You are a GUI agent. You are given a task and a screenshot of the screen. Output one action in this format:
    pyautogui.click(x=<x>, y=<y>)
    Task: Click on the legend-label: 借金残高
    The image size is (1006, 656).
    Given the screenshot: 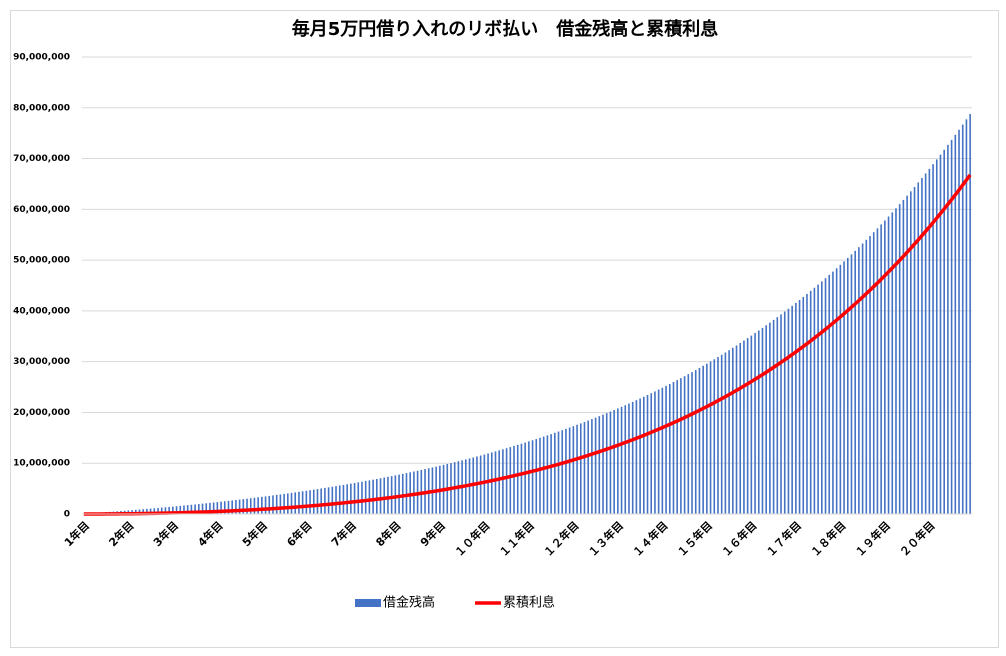 What is the action you would take?
    pyautogui.click(x=409, y=603)
    